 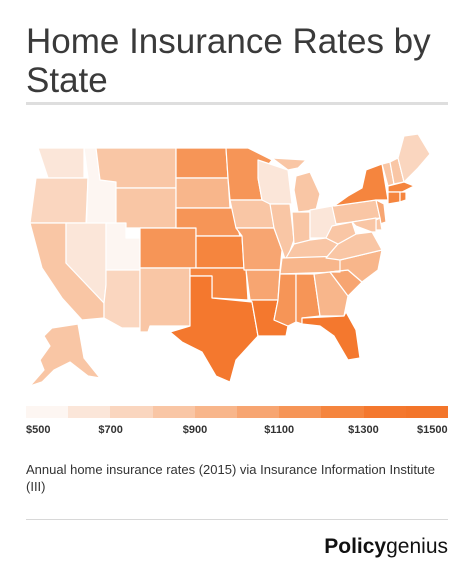 I want to click on state-fl, so click(x=331, y=336).